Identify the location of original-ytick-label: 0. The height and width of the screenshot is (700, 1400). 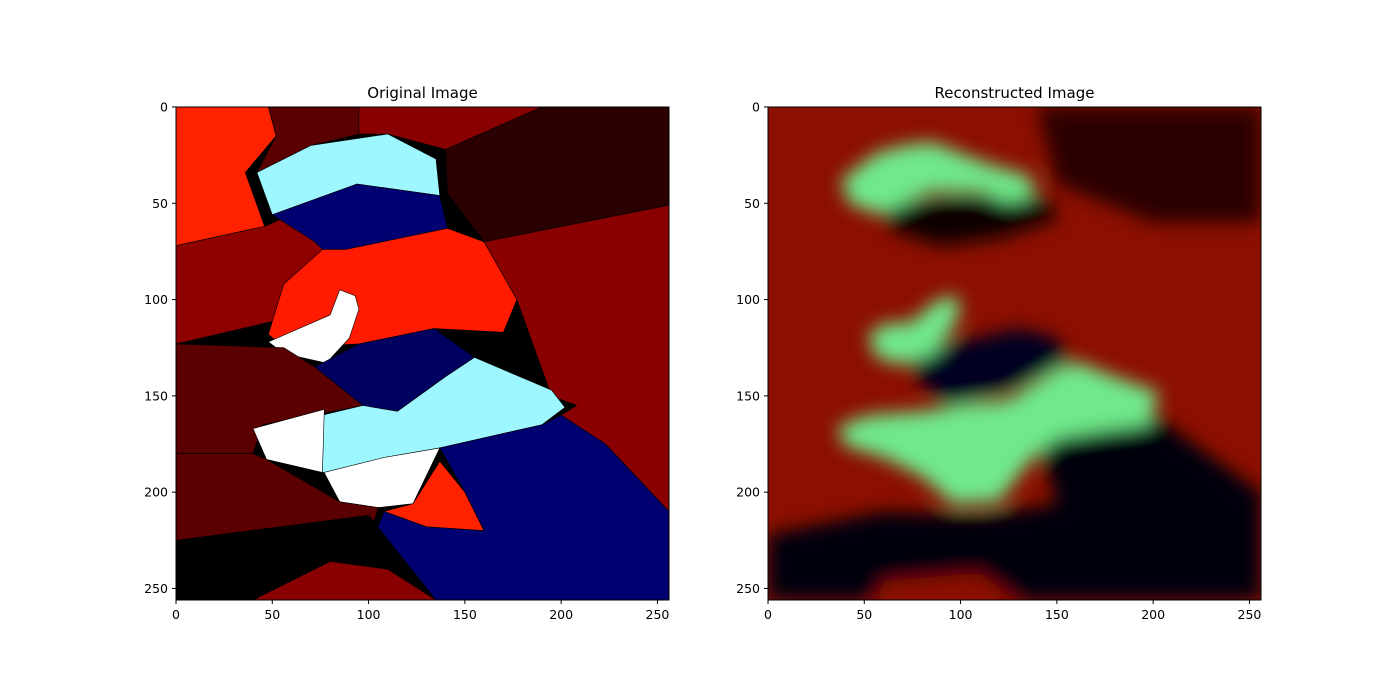
(164, 107).